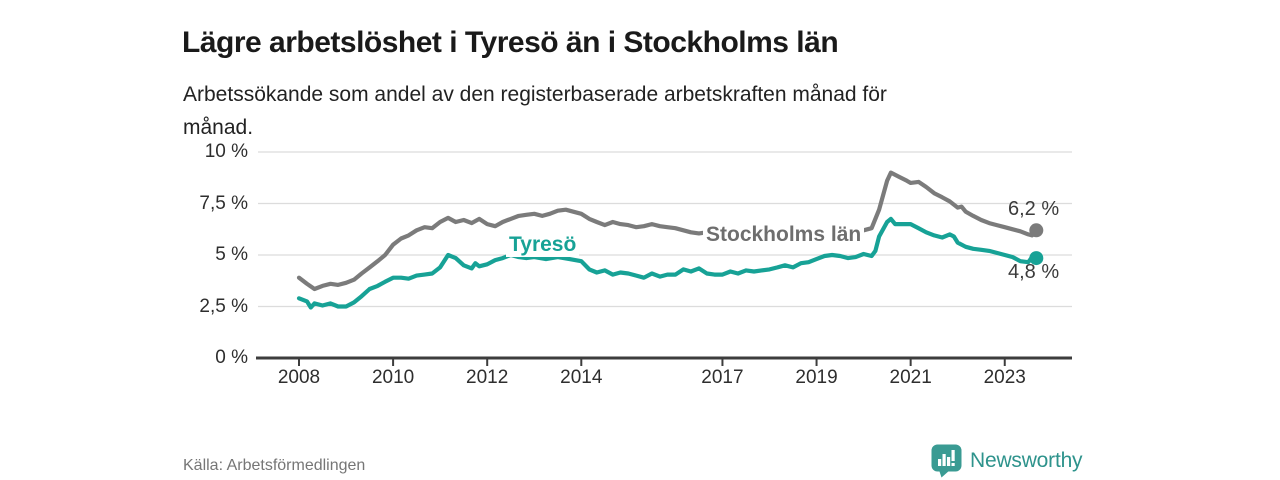 This screenshot has width=1280, height=480. I want to click on y-axis-label: 2,5 %, so click(223, 306).